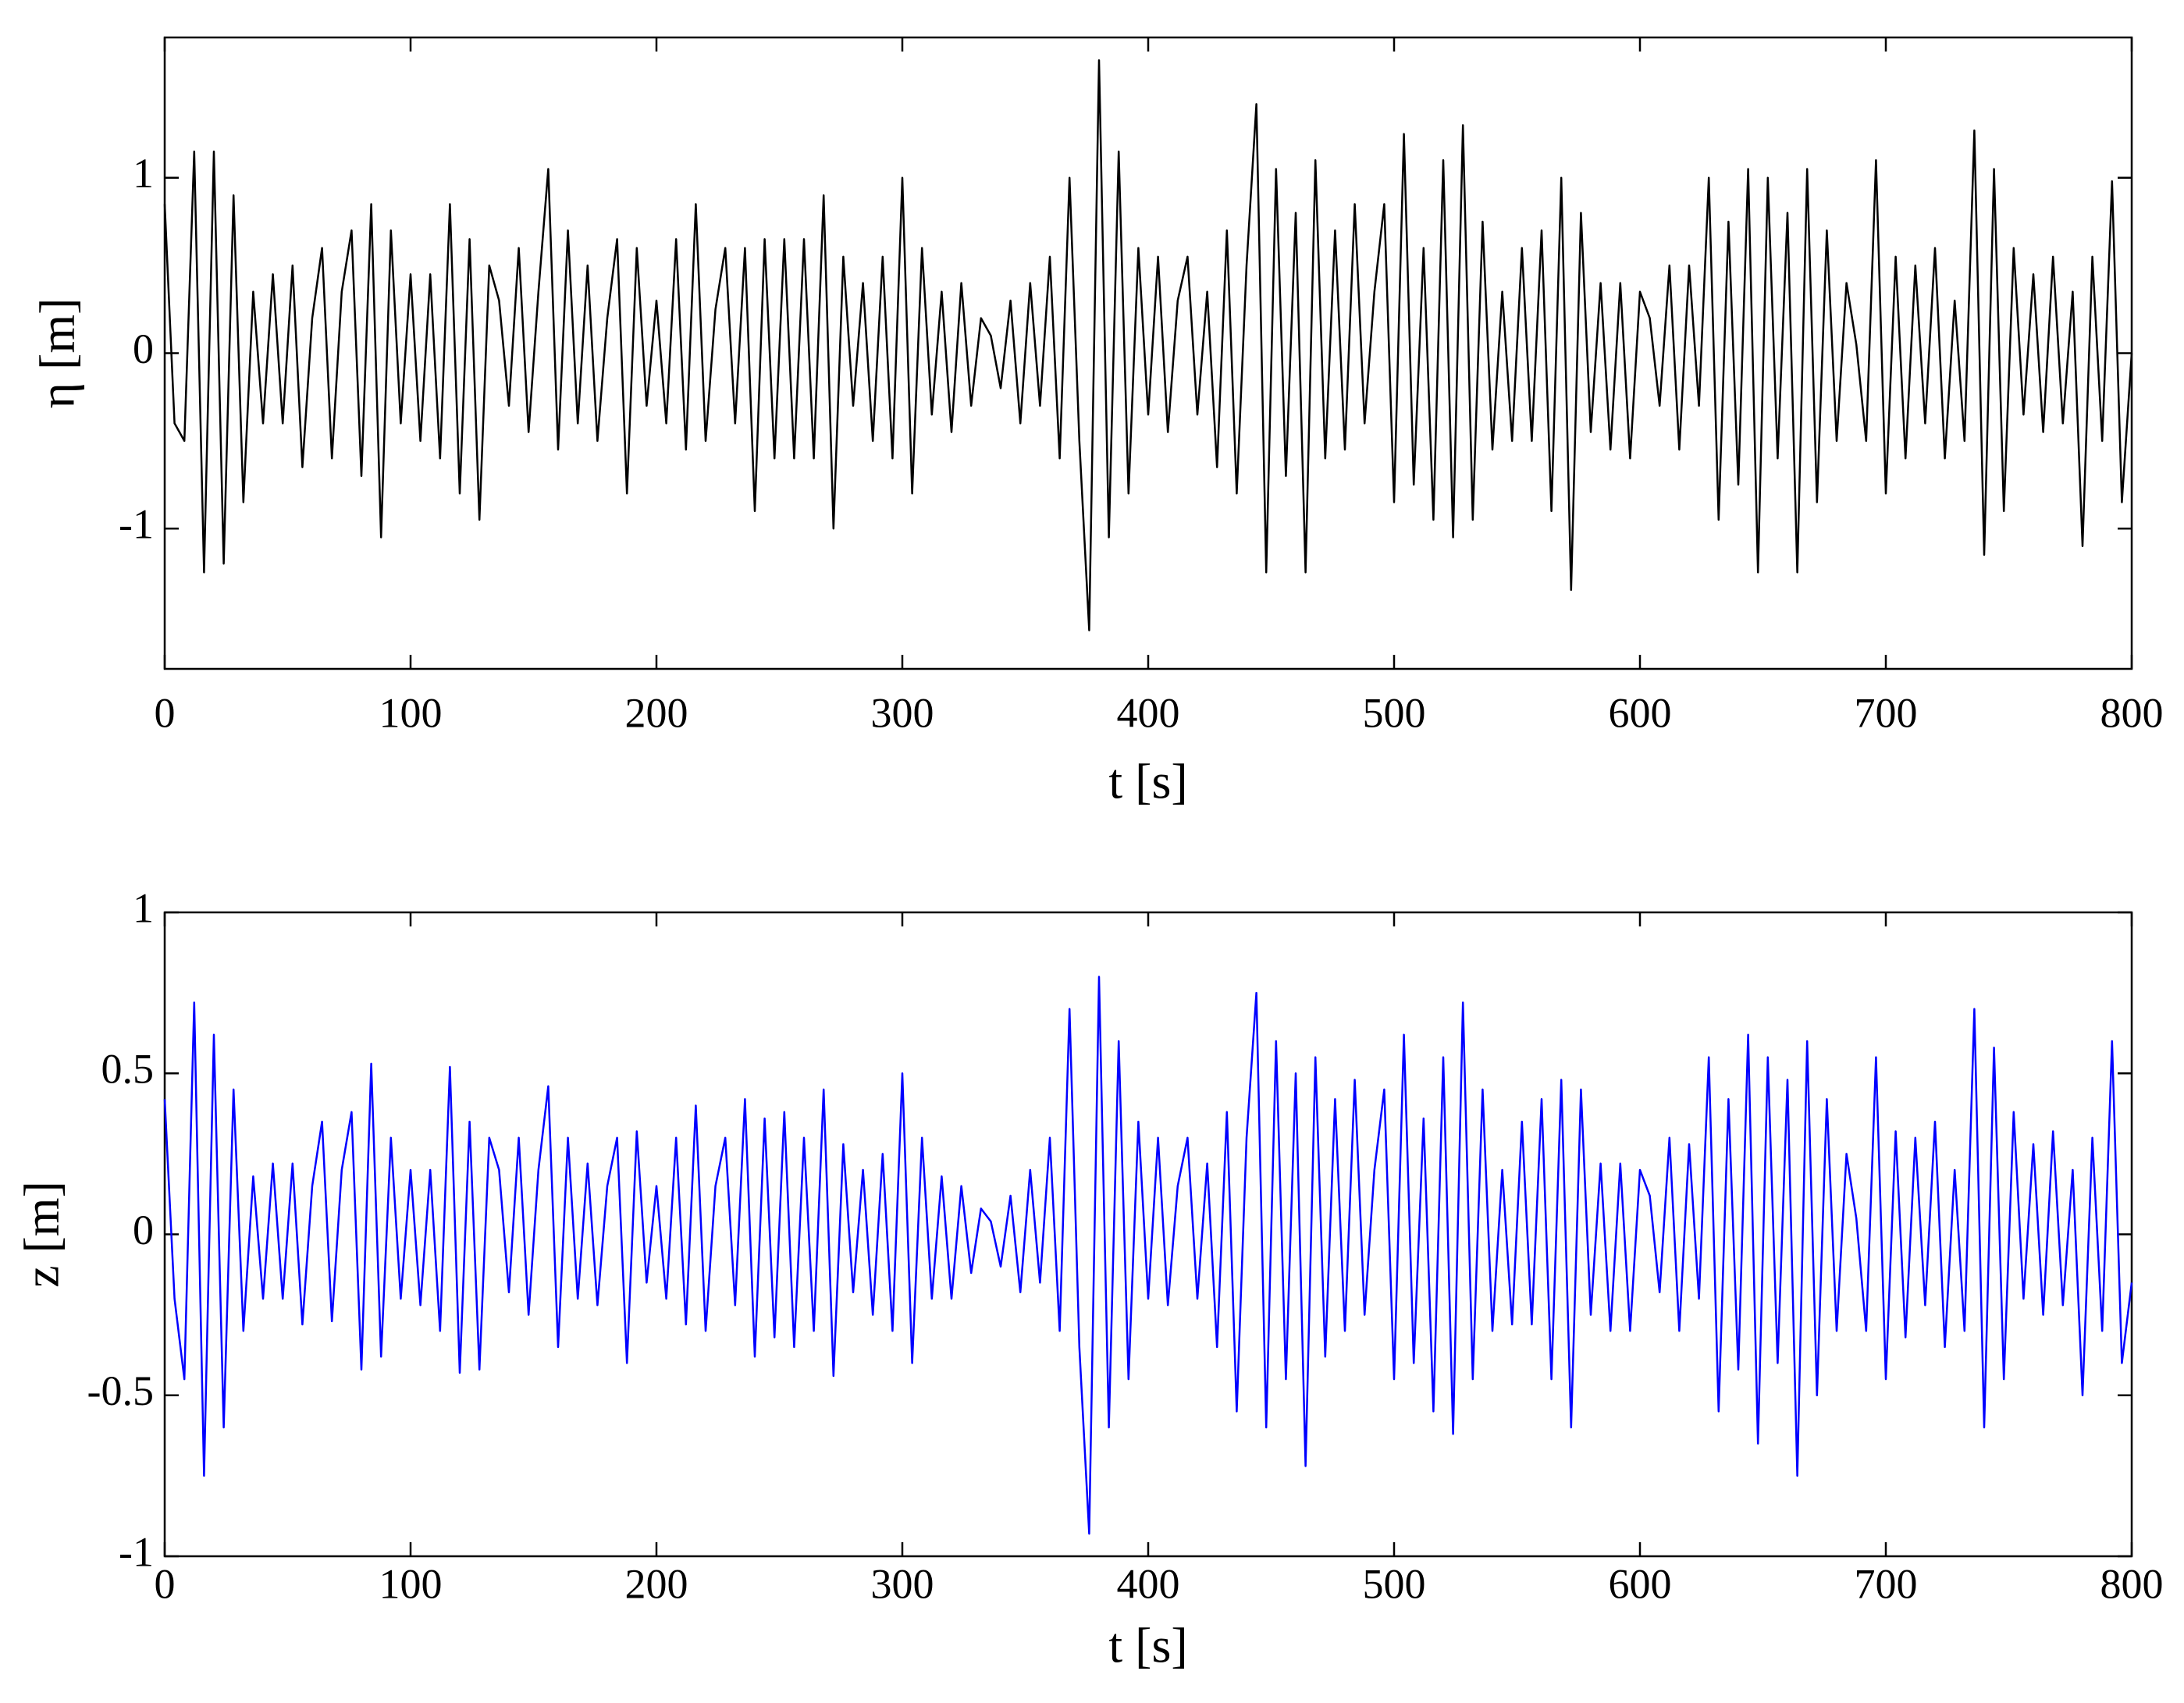 This screenshot has height=1703, width=2184. Describe the element at coordinates (120, 1390) in the screenshot. I see `y-tick-label: -0.5` at that location.